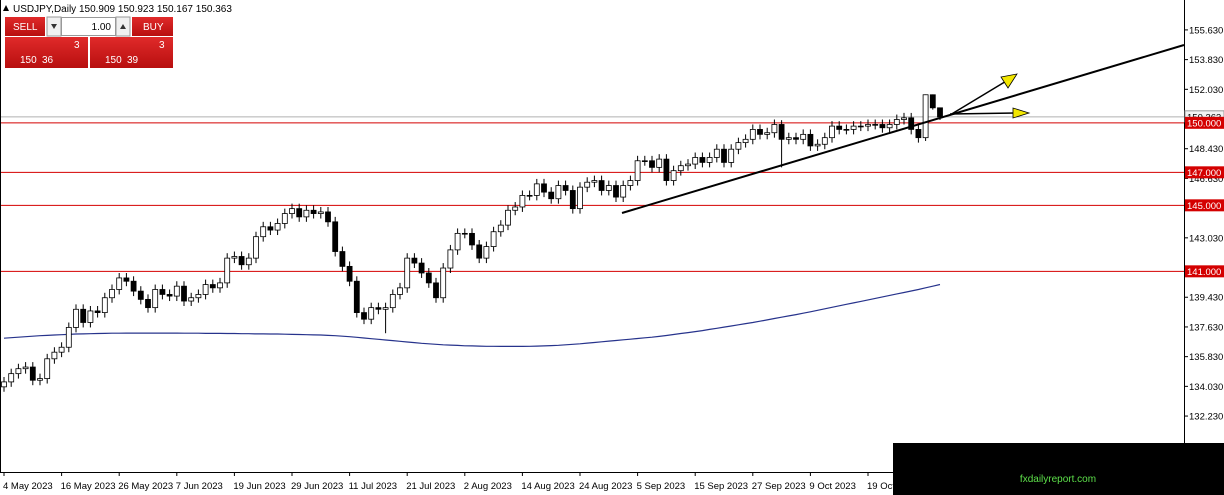  I want to click on buy-label: BUY, so click(153, 27).